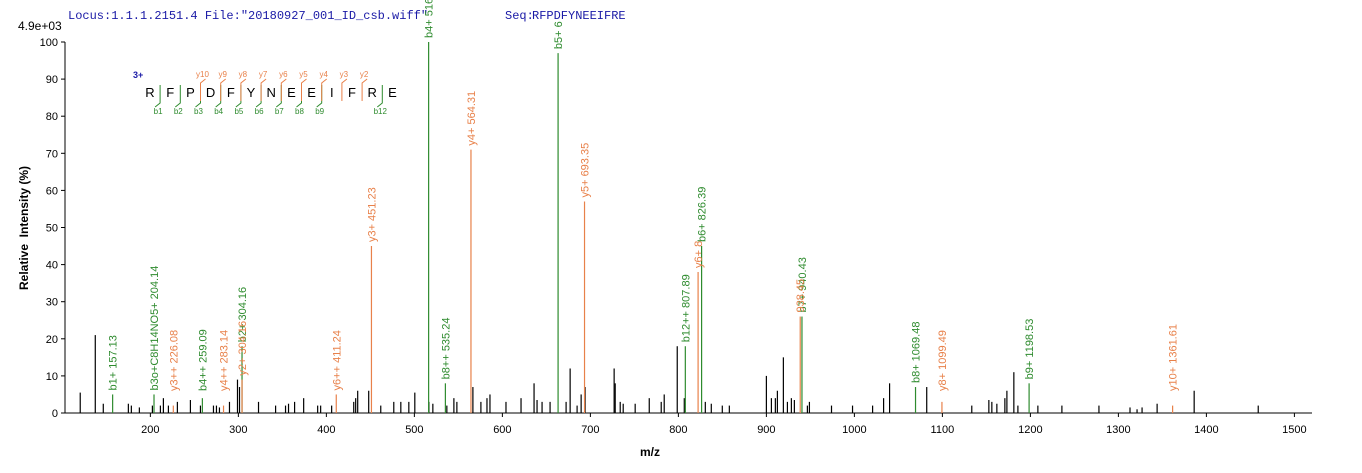 The image size is (1362, 473). I want to click on y-tick-label: 50, so click(52, 229).